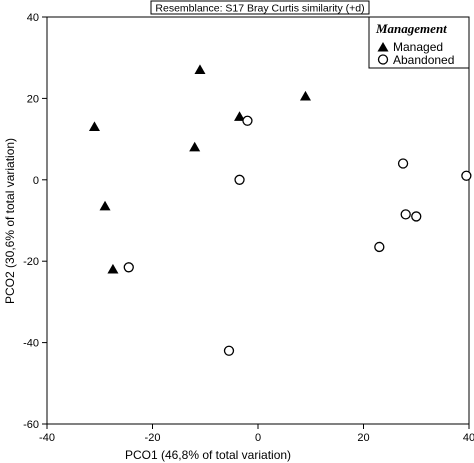  What do you see at coordinates (418, 47) in the screenshot?
I see `legend-label-managed: Managed` at bounding box center [418, 47].